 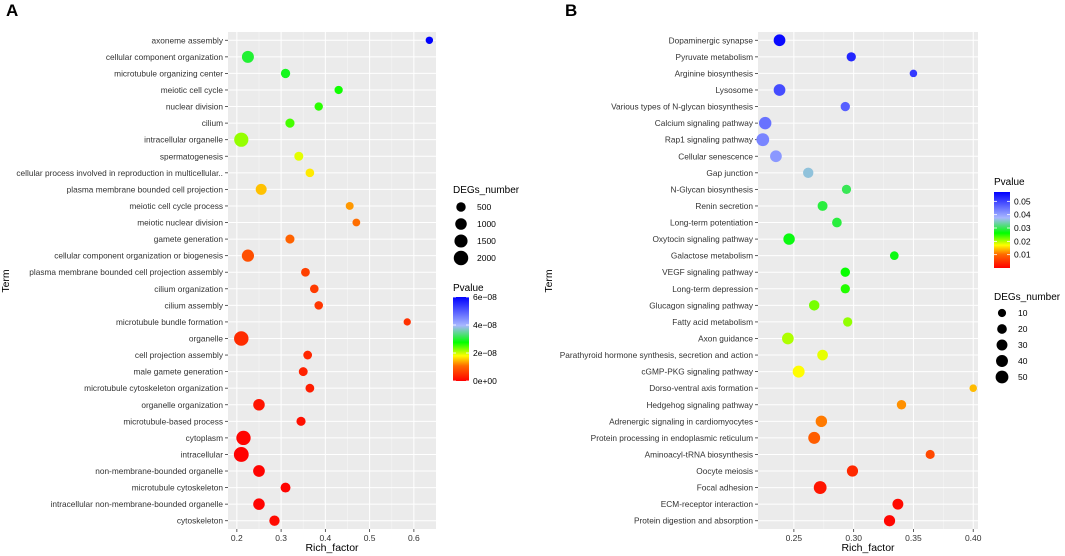 What do you see at coordinates (725, 488) in the screenshot?
I see `term-label: Focal adhesion` at bounding box center [725, 488].